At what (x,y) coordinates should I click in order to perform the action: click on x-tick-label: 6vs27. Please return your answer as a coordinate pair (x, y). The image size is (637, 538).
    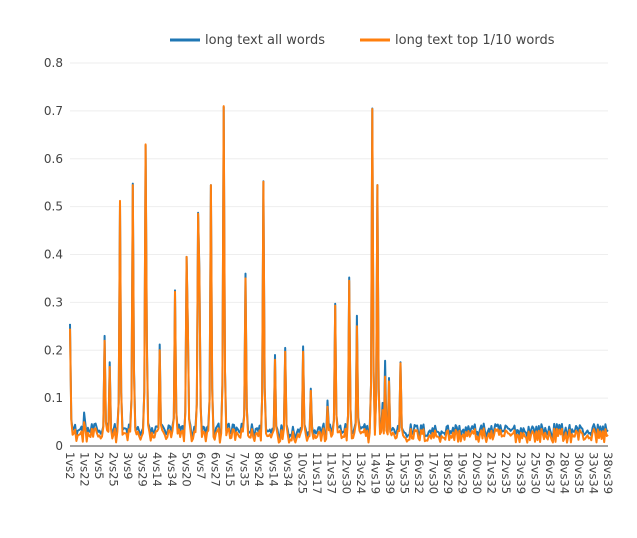
    Looking at the image, I should click on (215, 469).